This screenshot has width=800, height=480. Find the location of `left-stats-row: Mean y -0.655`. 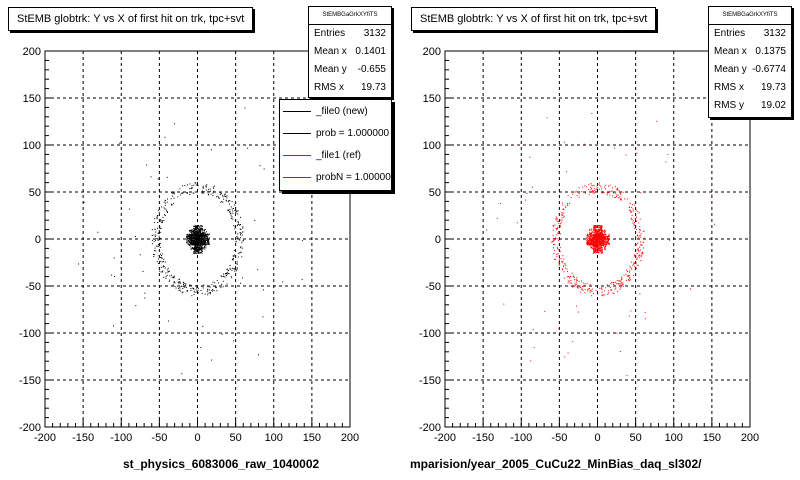

left-stats-row: Mean y -0.655 is located at coordinates (350, 69).